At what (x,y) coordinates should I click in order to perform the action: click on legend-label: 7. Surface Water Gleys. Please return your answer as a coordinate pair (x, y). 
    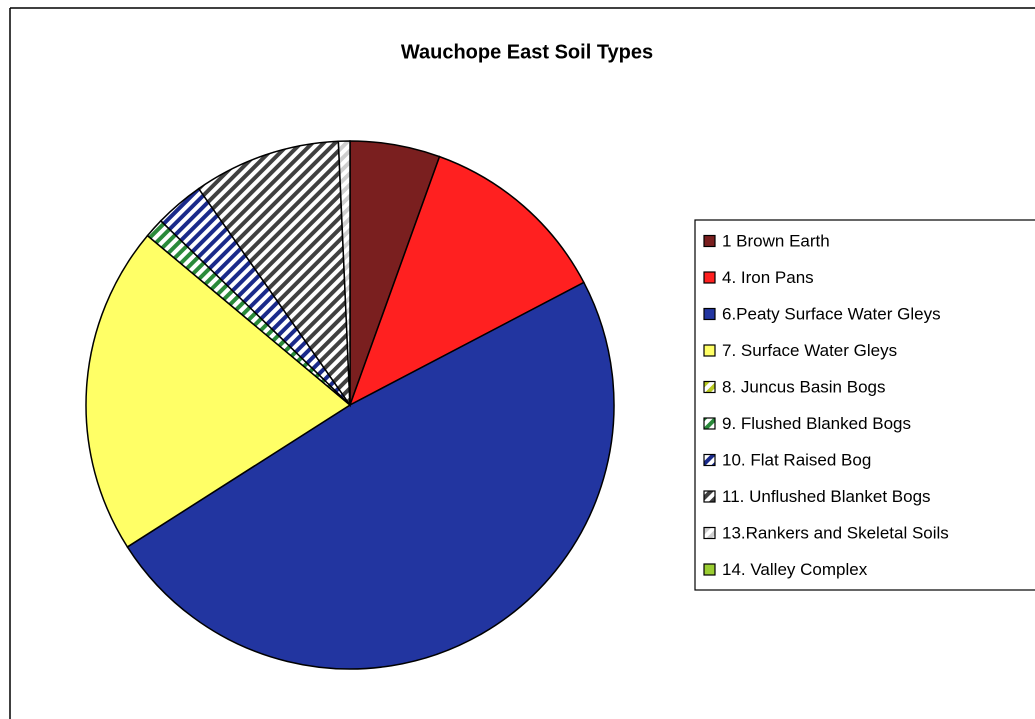
    Looking at the image, I should click on (809, 350).